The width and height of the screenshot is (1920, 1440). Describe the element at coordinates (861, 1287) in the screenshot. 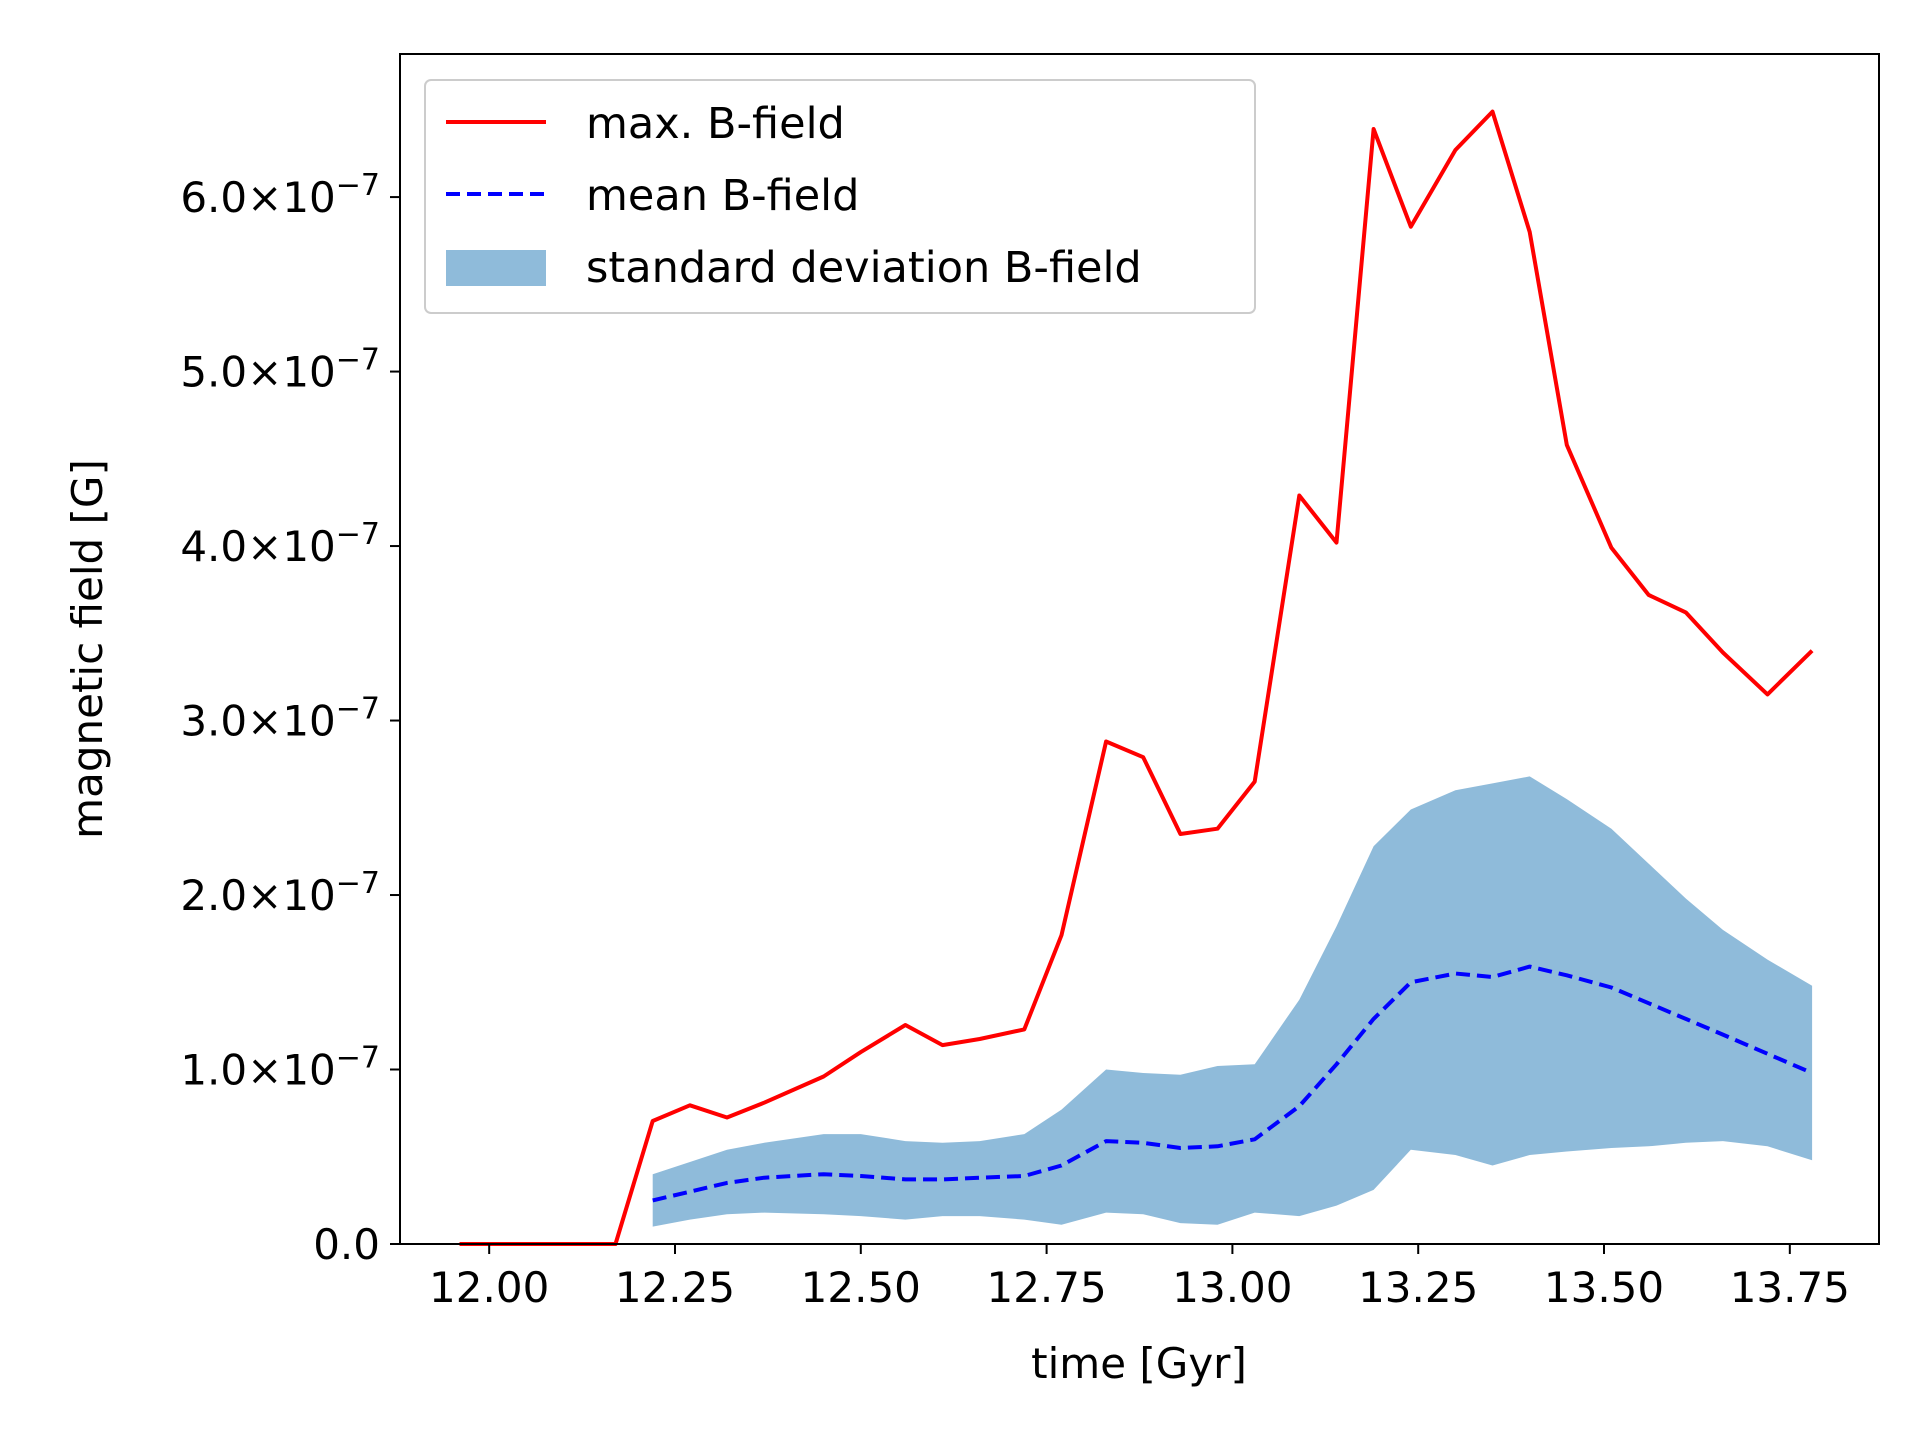

I see `x-tick-label: 12.50` at that location.